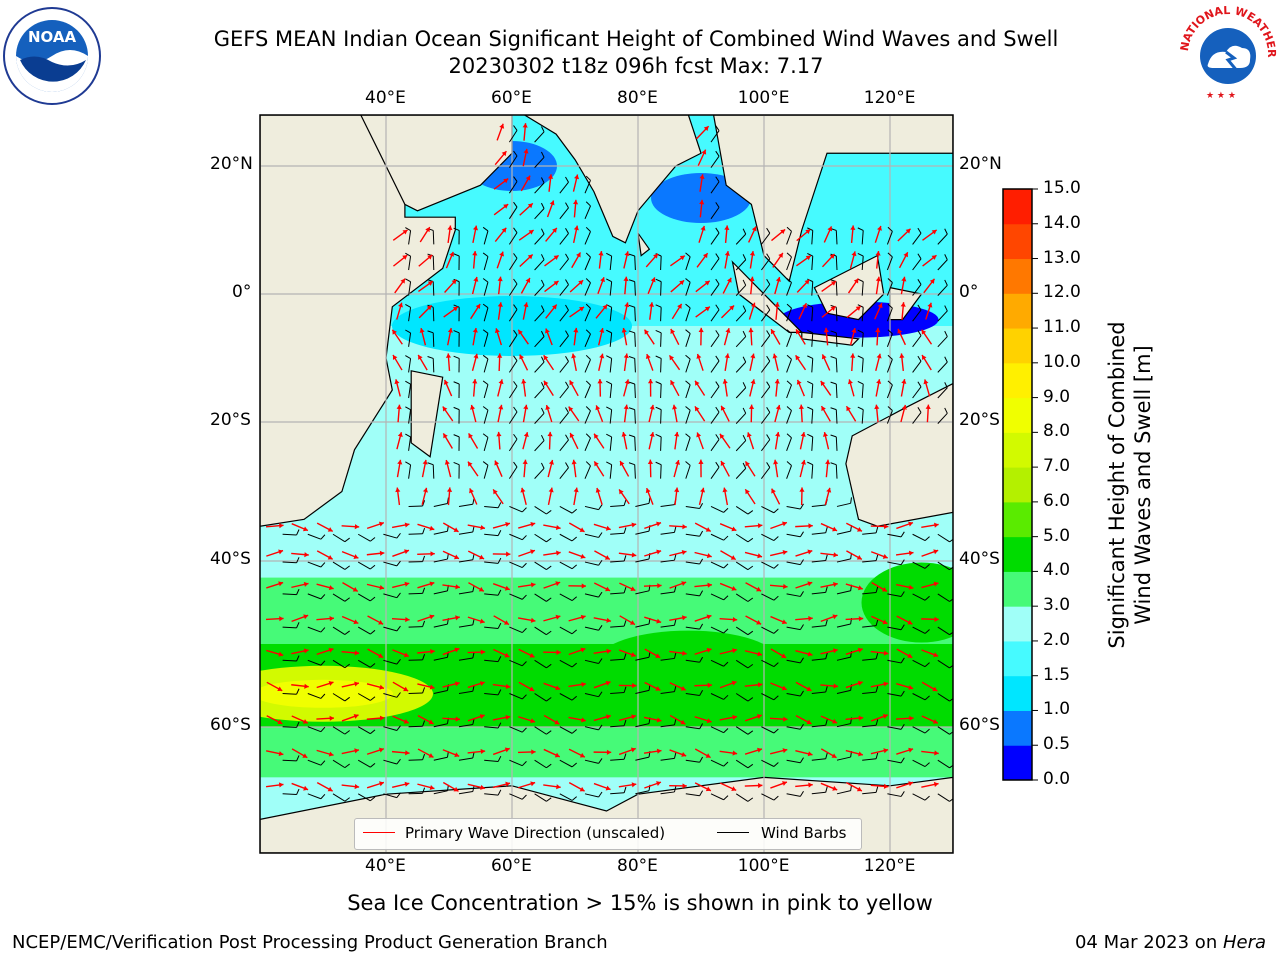  What do you see at coordinates (230, 725) in the screenshot?
I see `lat-label-left: 60°S` at bounding box center [230, 725].